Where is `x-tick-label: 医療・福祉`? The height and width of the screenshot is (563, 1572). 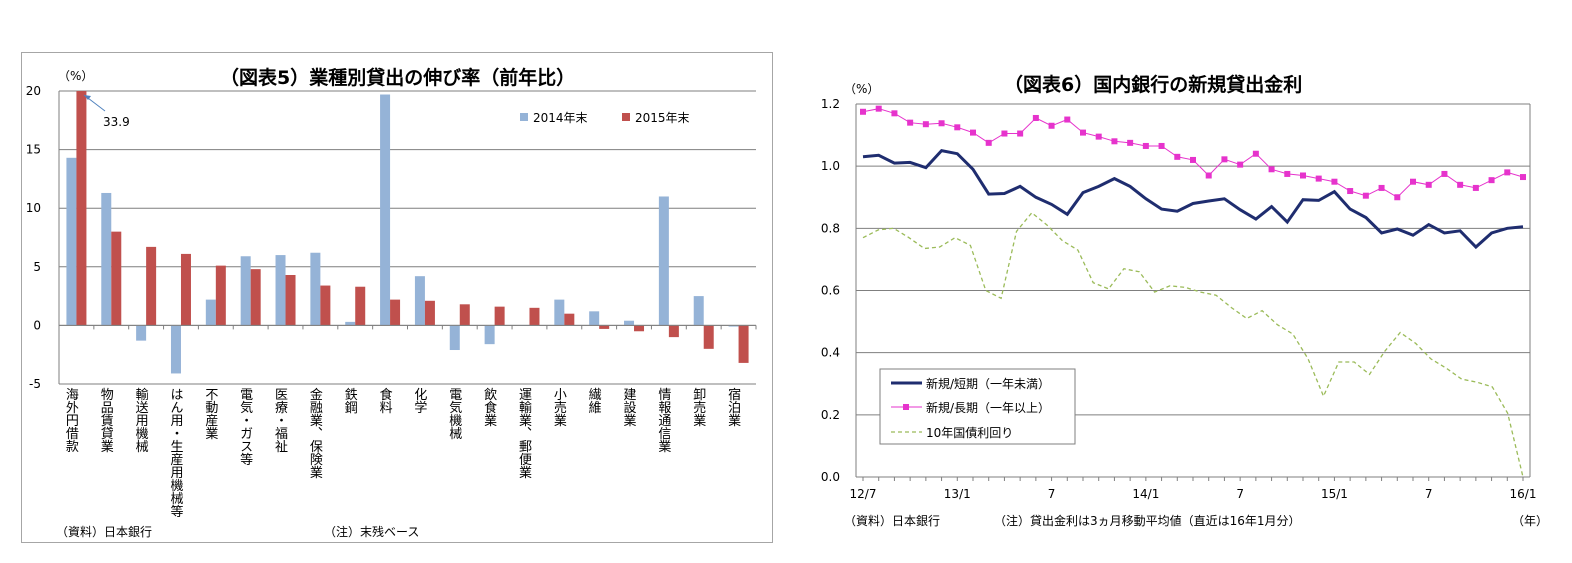 x-tick-label: 医療・福祉 is located at coordinates (280, 420).